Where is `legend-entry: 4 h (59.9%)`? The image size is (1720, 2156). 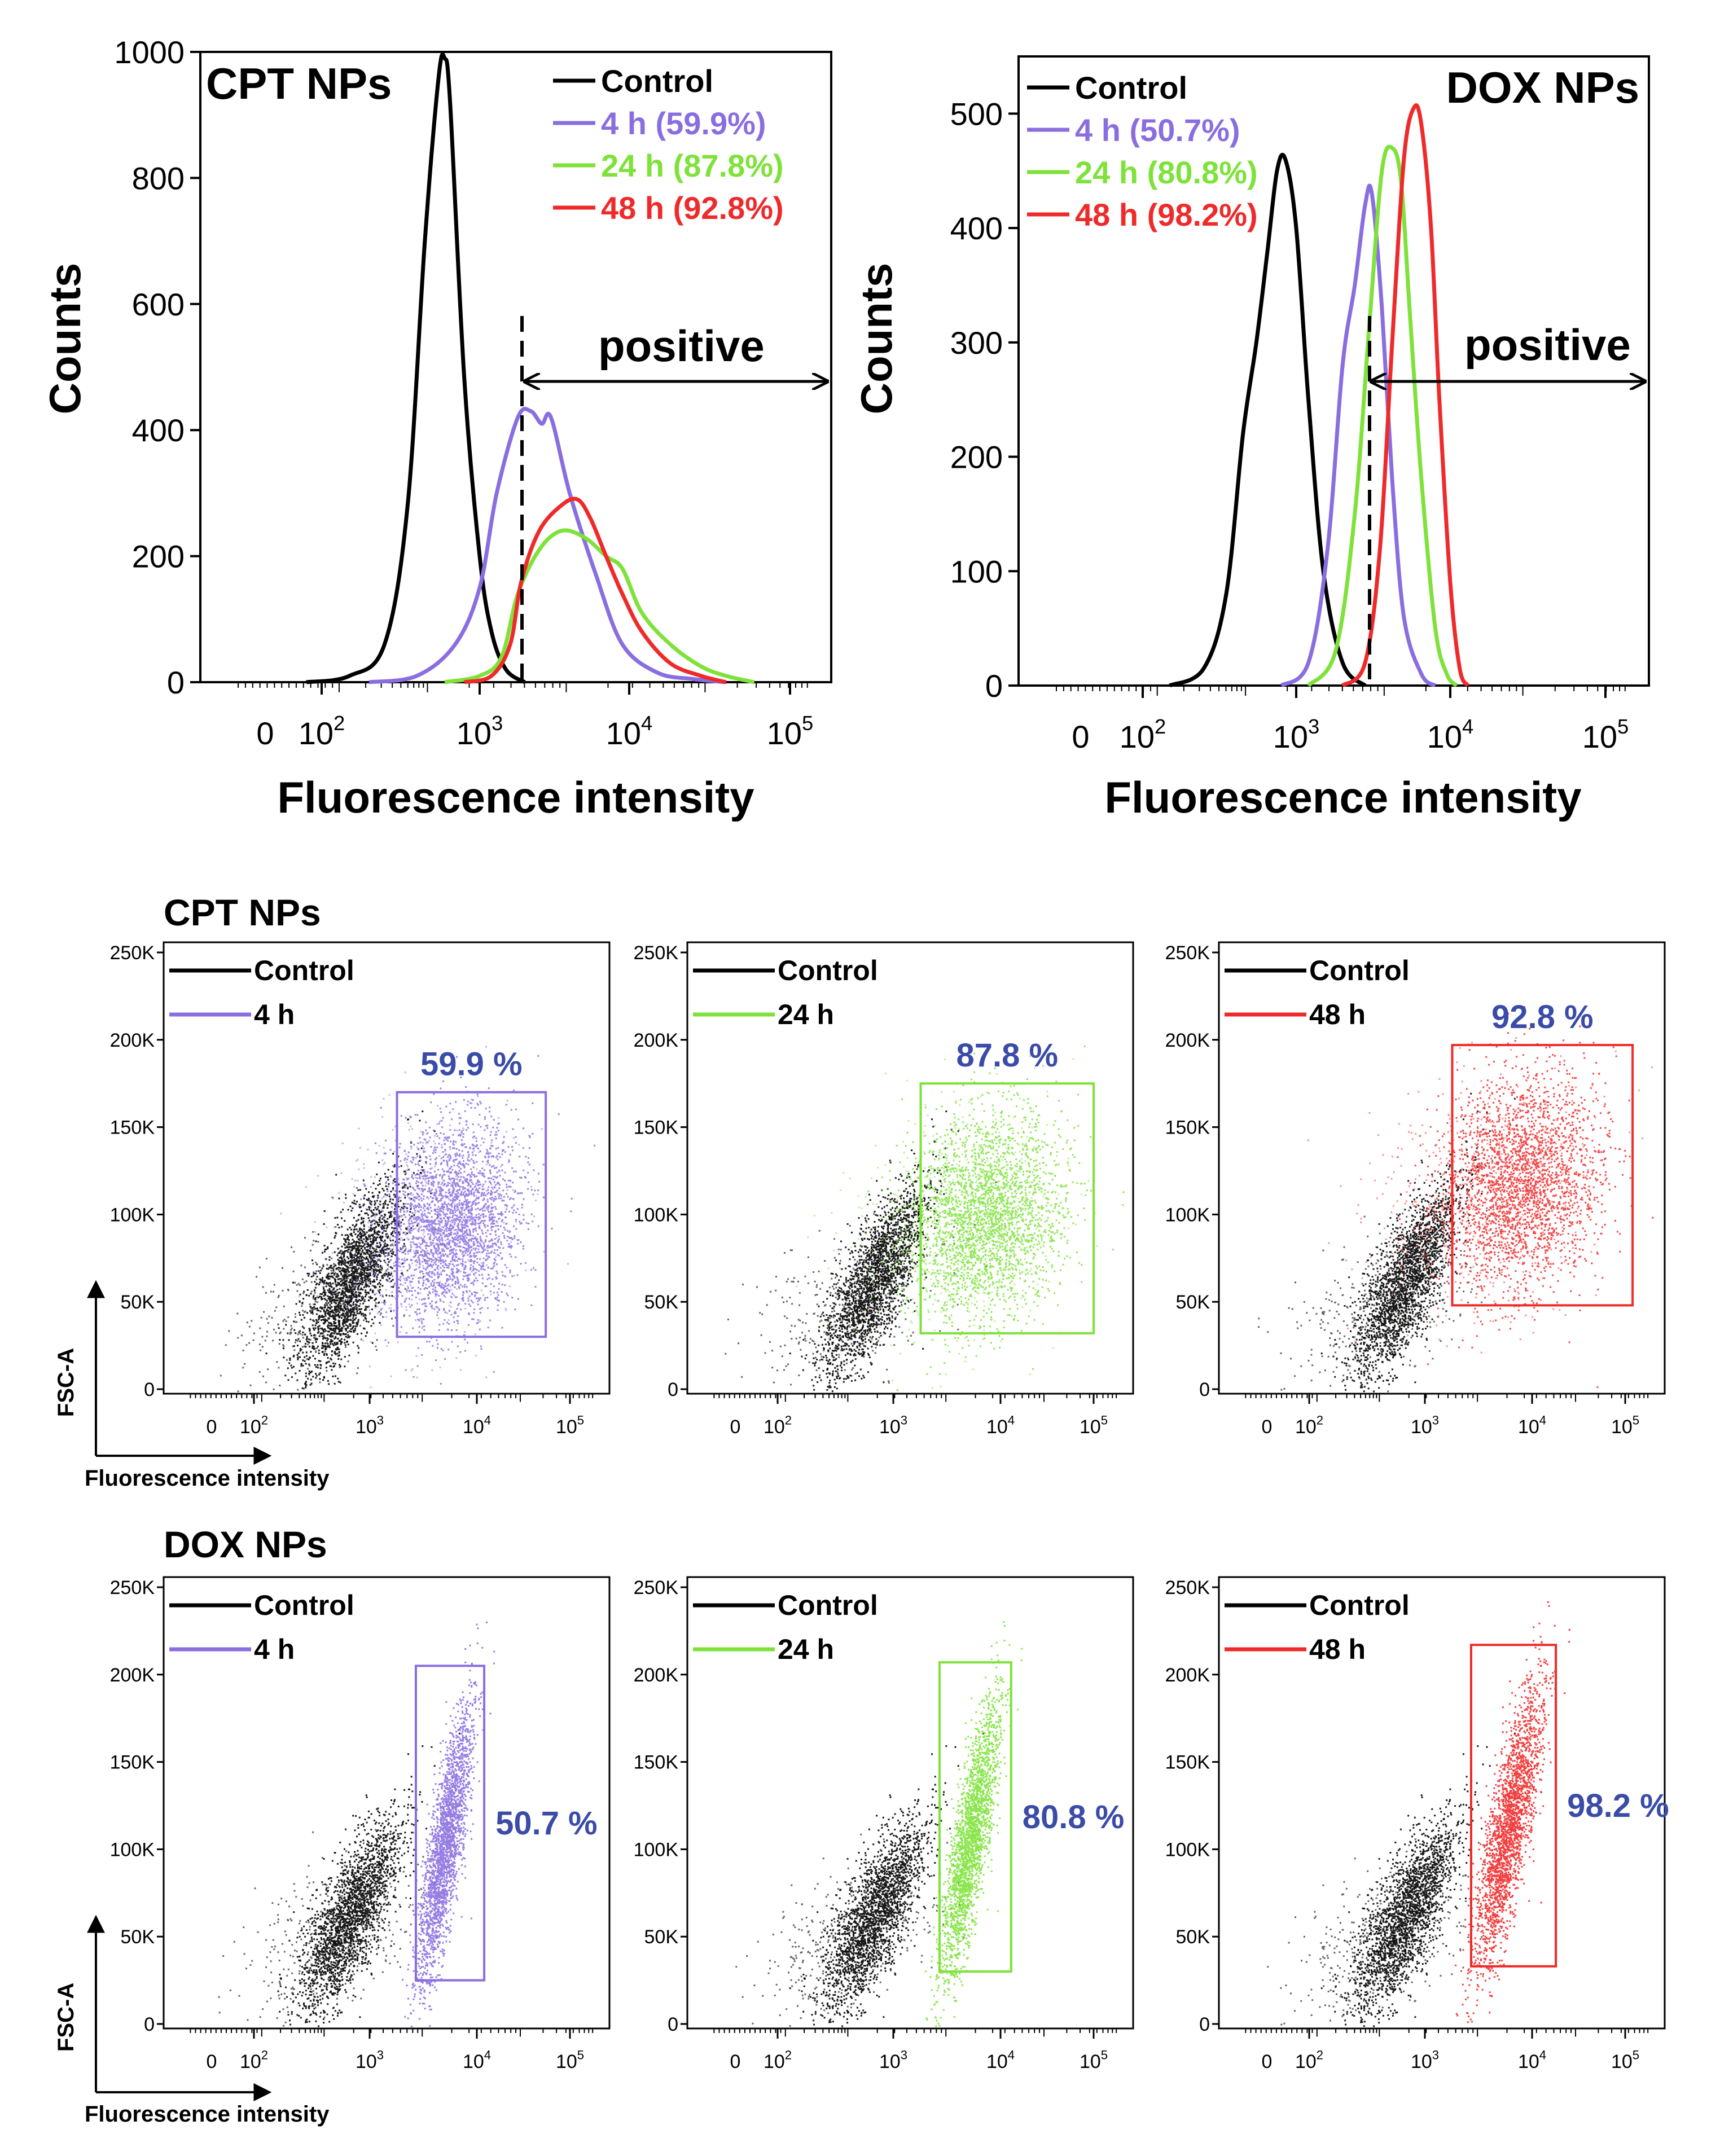
legend-entry: 4 h (59.9%) is located at coordinates (683, 123).